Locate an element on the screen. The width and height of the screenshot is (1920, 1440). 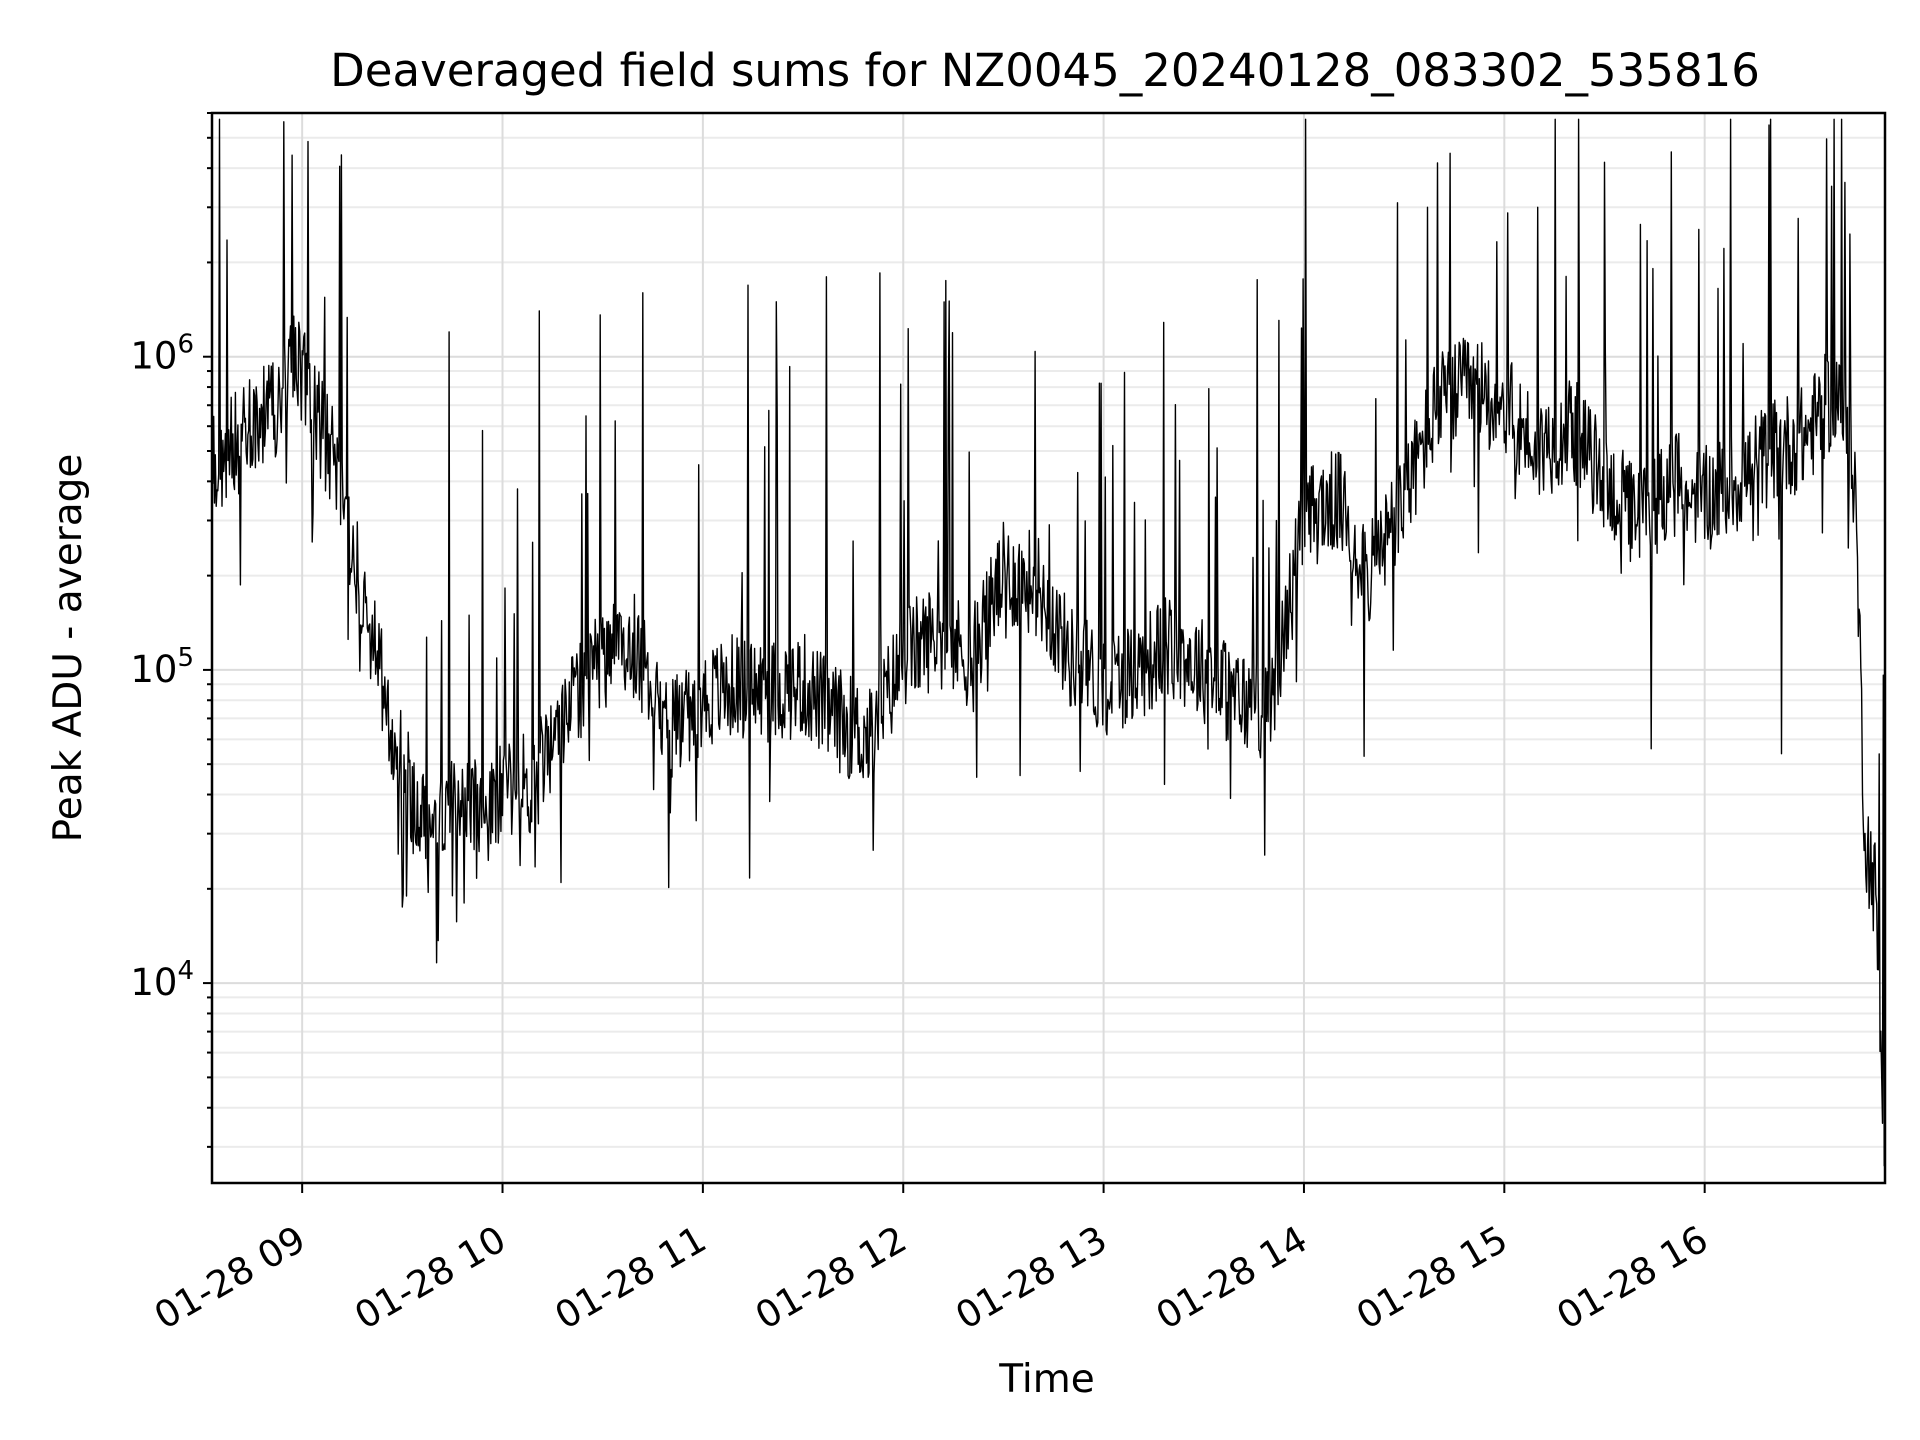
y-tick-exponent: 5 is located at coordinates (185, 658).